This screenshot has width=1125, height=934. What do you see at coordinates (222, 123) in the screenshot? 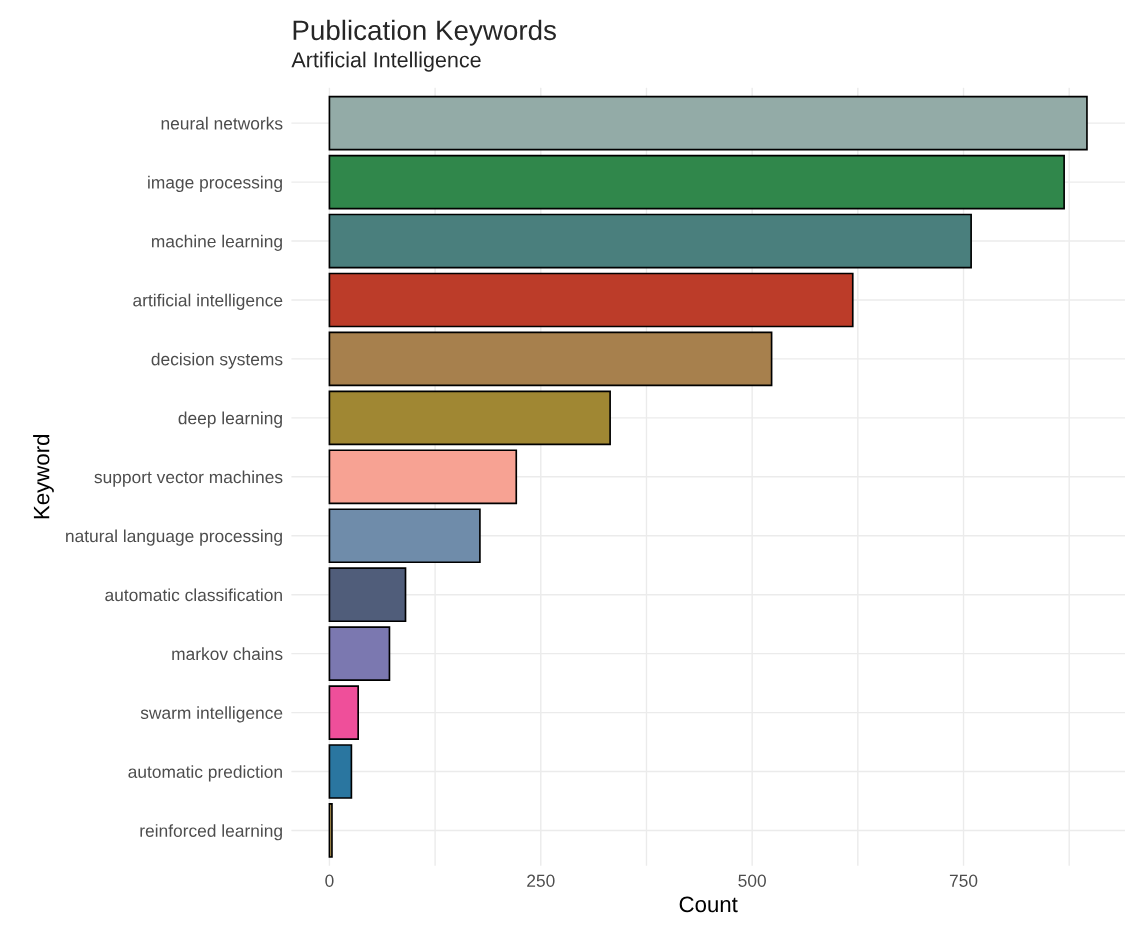
I see `y-tick-label: neural networks` at bounding box center [222, 123].